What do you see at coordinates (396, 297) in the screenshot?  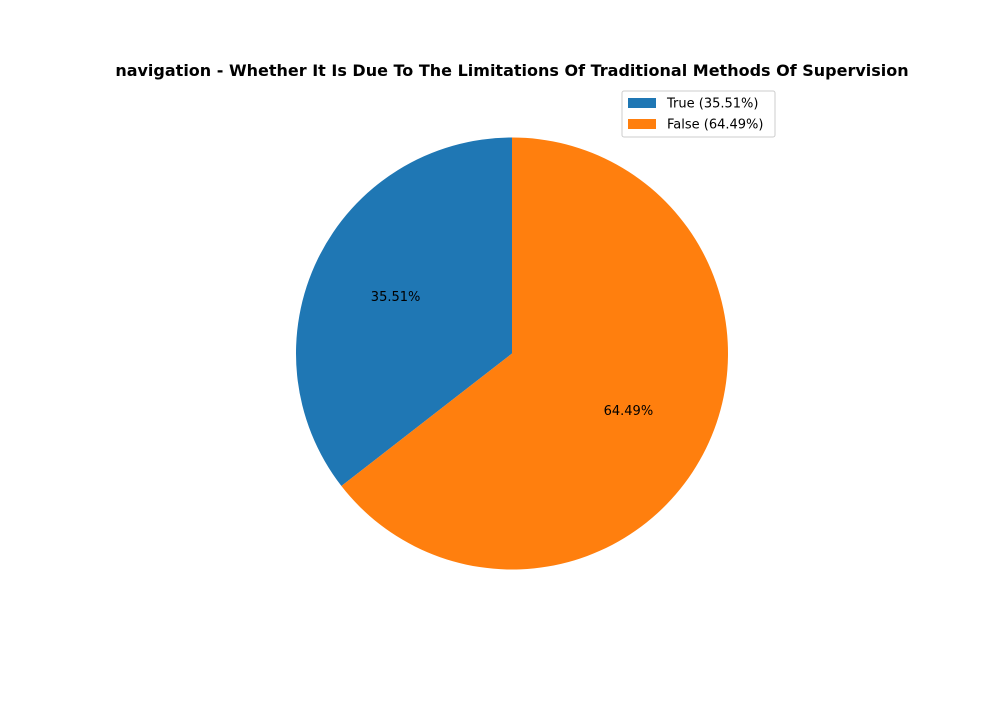 I see `pie-percent-label-true: 35.51%` at bounding box center [396, 297].